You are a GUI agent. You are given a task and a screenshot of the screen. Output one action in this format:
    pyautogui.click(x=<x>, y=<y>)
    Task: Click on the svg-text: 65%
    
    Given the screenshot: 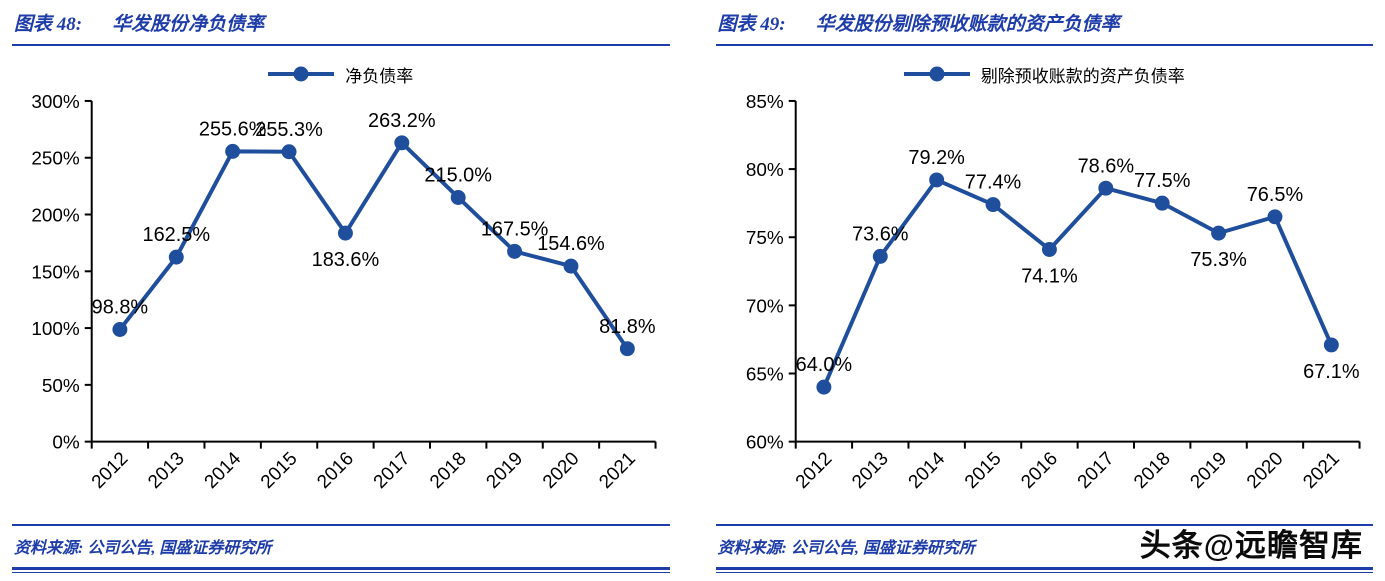 What is the action you would take?
    pyautogui.click(x=764, y=374)
    